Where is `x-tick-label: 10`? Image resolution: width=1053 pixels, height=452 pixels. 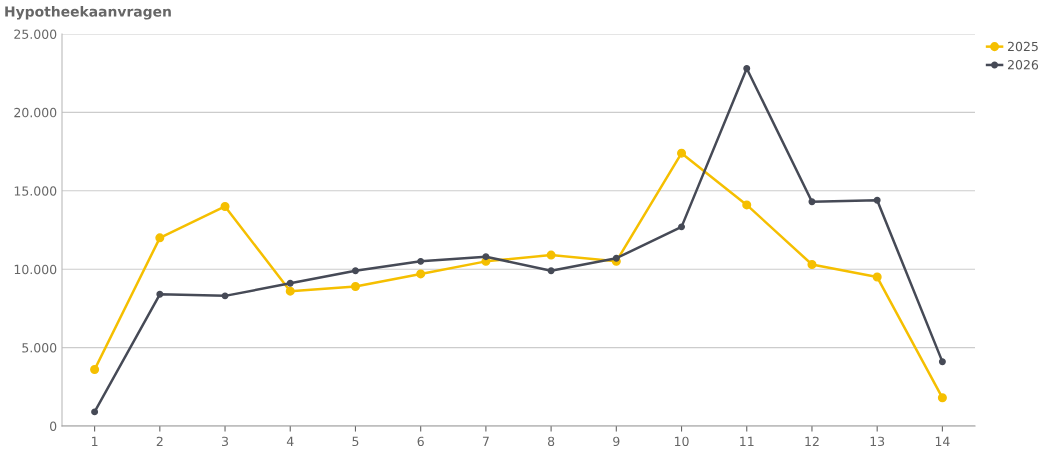
x-tick-label: 10 is located at coordinates (681, 441).